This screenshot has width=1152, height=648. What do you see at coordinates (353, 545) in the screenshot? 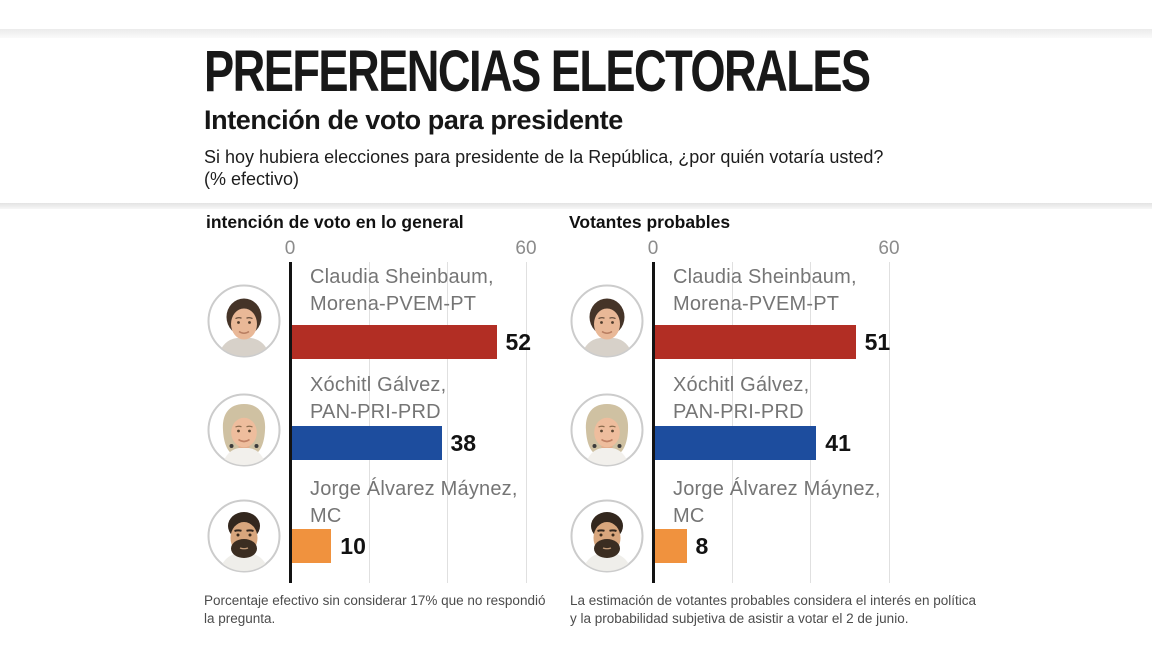
I see `value-label: 10` at bounding box center [353, 545].